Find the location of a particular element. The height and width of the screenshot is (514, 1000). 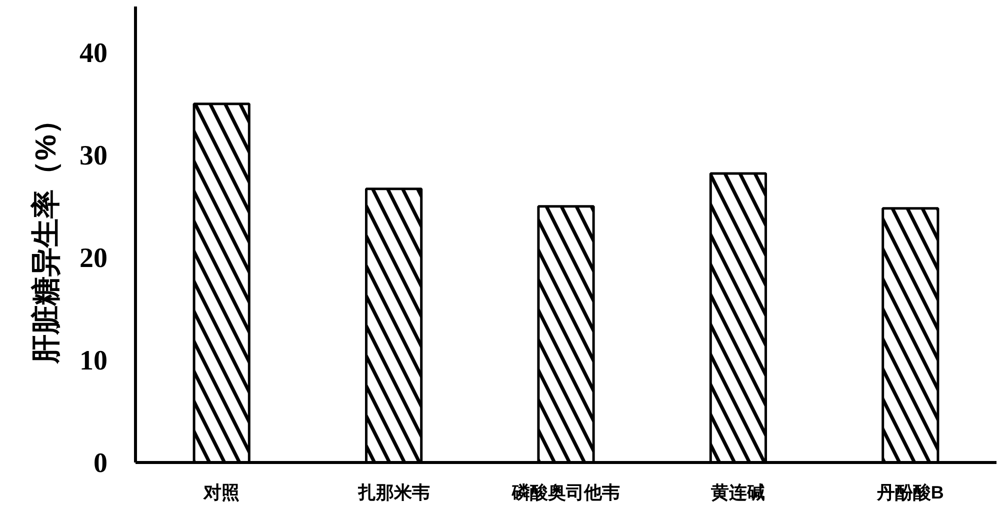

y-tick-label: 20 is located at coordinates (94, 258).